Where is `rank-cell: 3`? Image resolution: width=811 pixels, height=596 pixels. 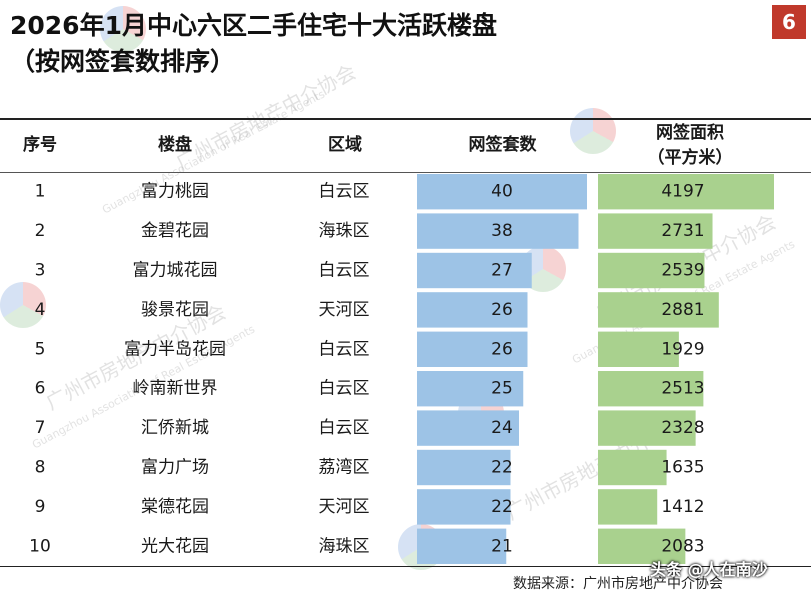
rank-cell: 3 is located at coordinates (40, 271).